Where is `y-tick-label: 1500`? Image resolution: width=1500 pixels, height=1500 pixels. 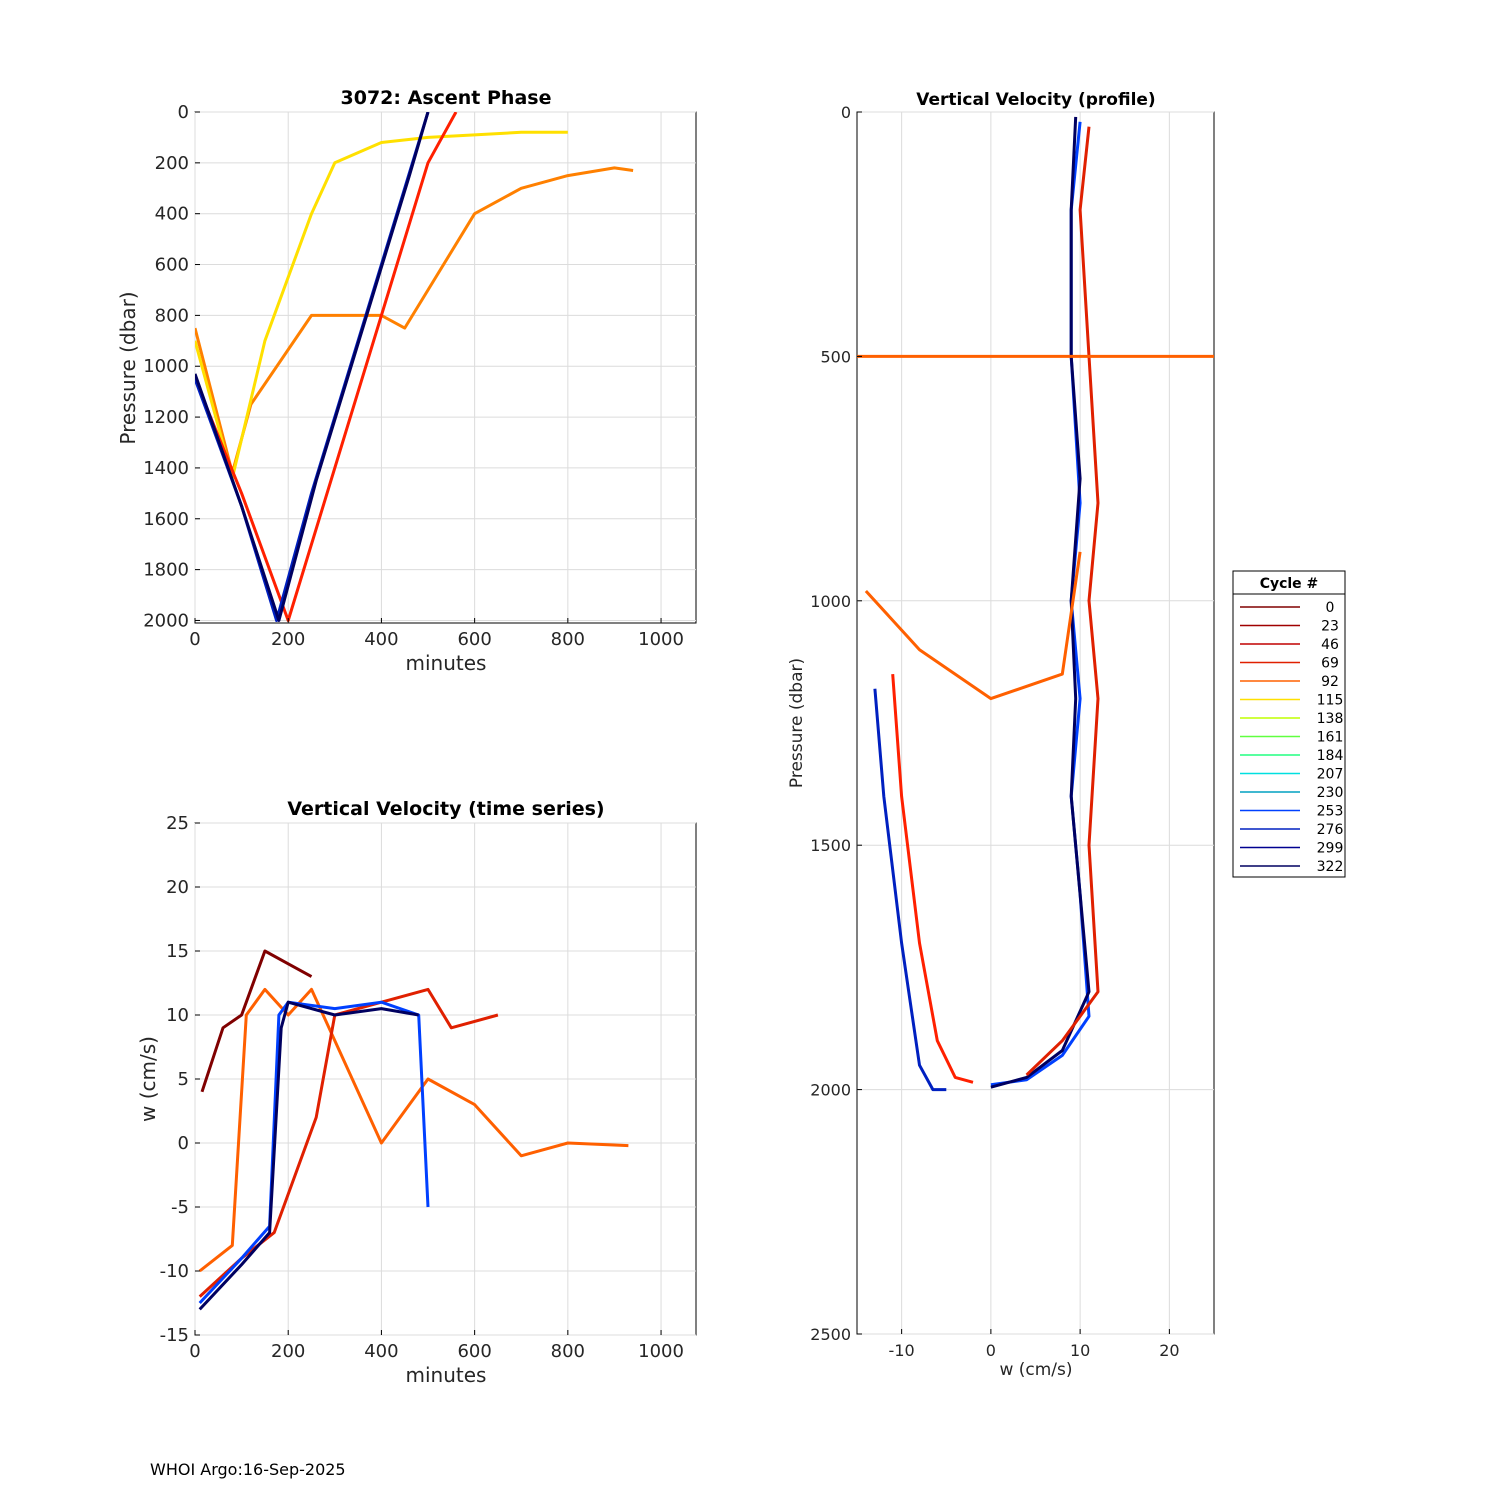 y-tick-label: 1500 is located at coordinates (830, 845).